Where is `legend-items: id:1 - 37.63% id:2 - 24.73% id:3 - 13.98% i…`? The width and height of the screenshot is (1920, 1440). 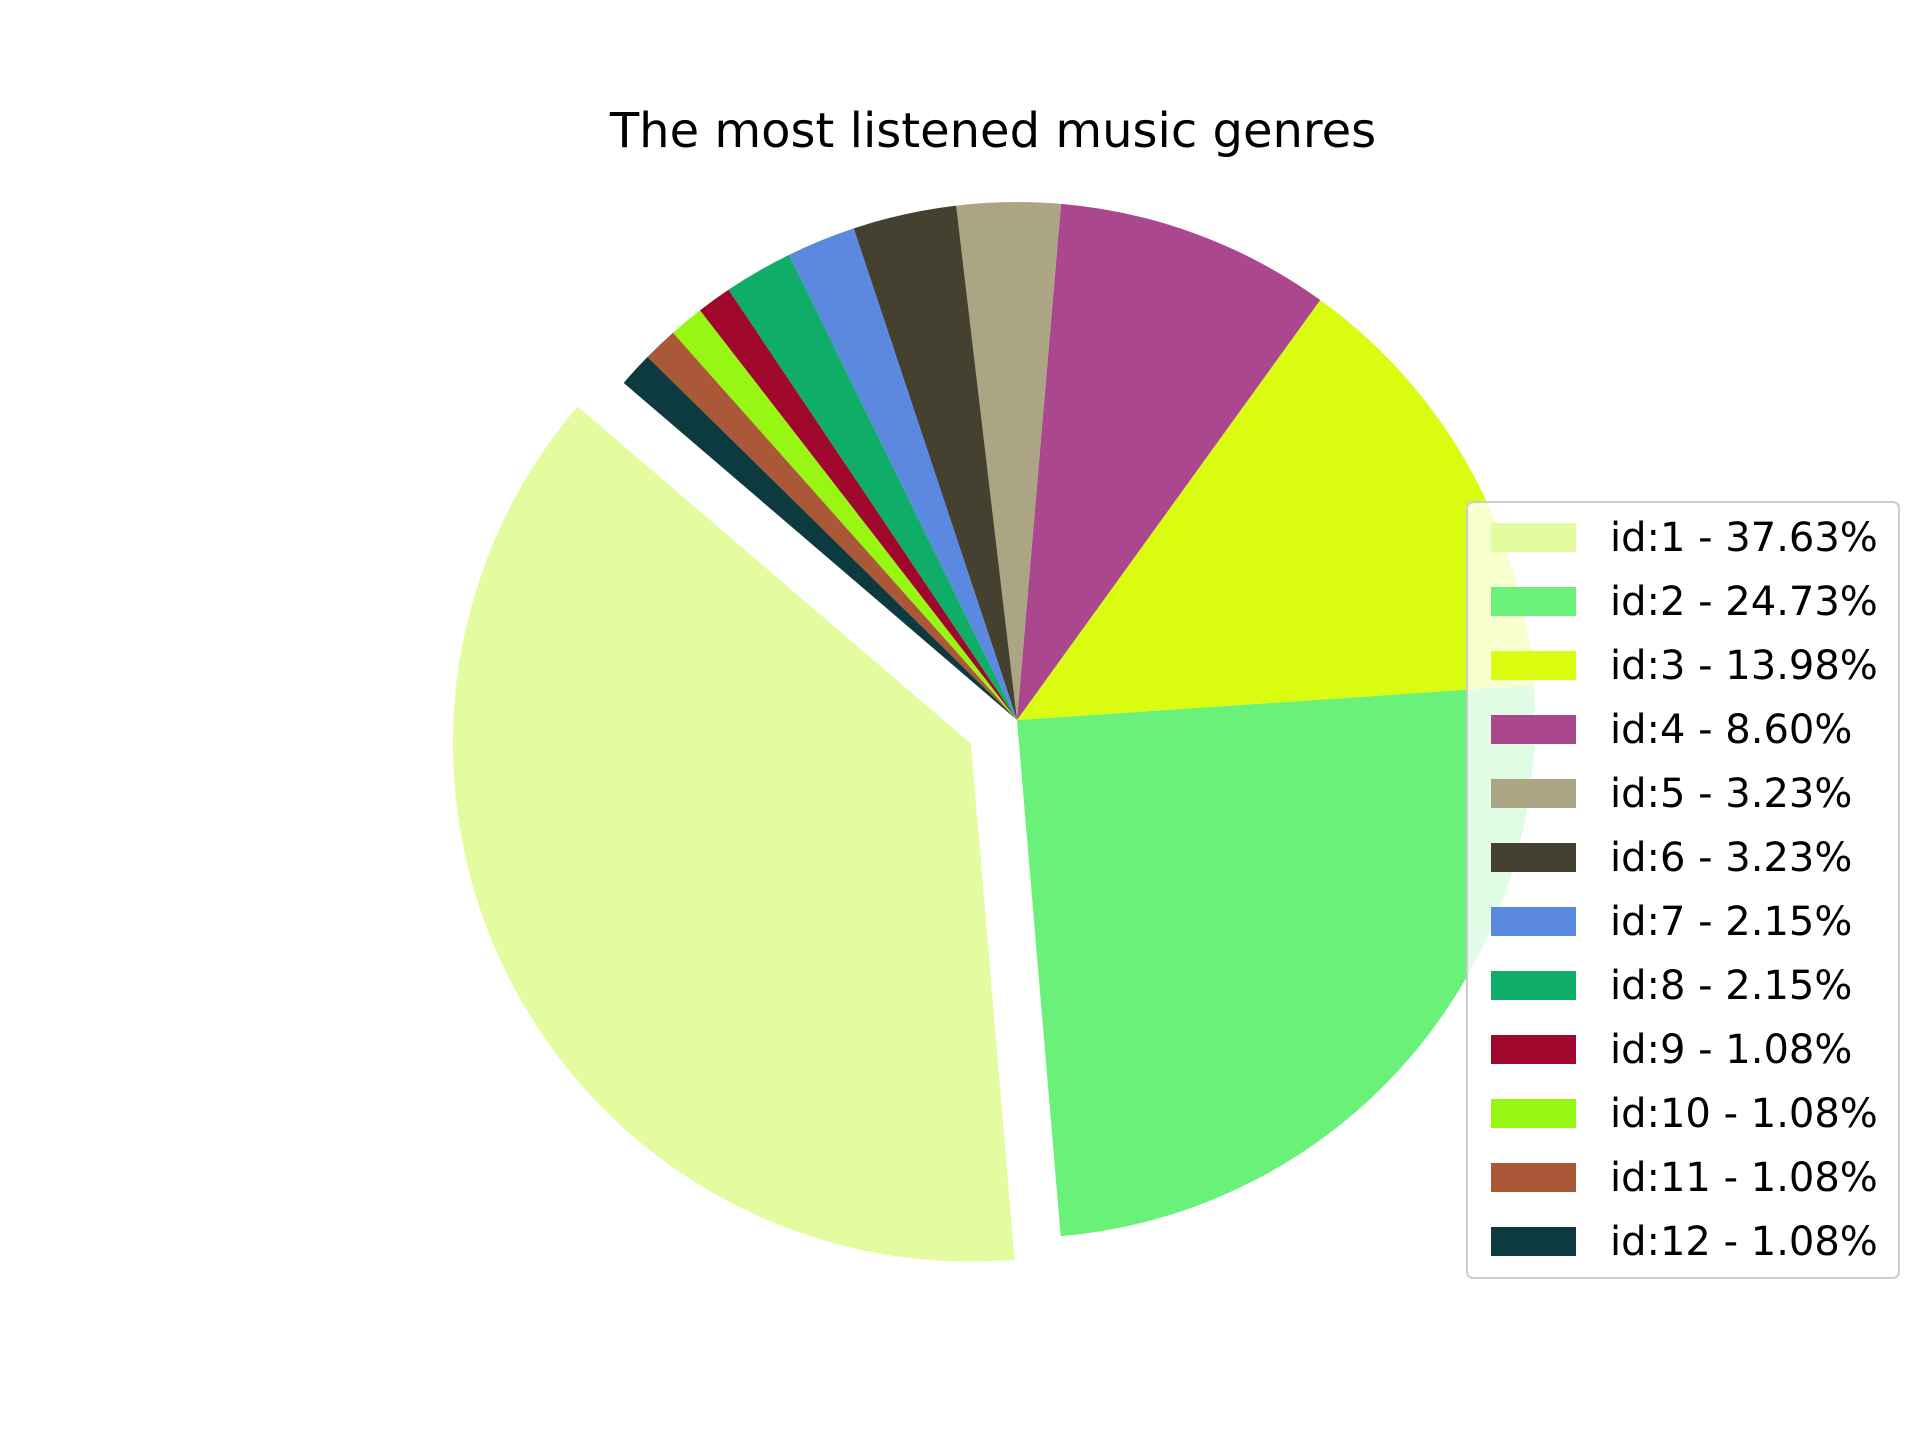 legend-items: id:1 - 37.63% id:2 - 24.73% id:3 - 13.98% i… is located at coordinates (1684, 890).